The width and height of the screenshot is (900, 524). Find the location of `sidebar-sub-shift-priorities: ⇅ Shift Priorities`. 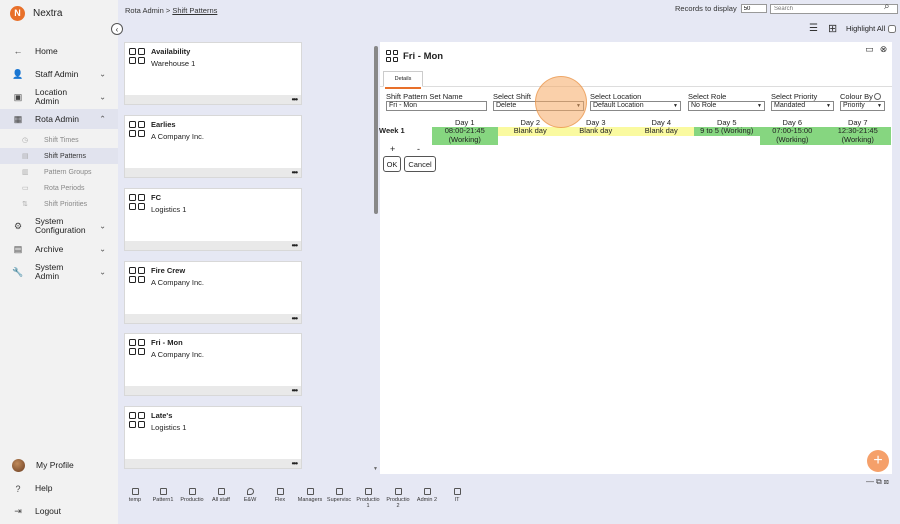

sidebar-sub-shift-priorities: ⇅ Shift Priorities is located at coordinates (55, 204).